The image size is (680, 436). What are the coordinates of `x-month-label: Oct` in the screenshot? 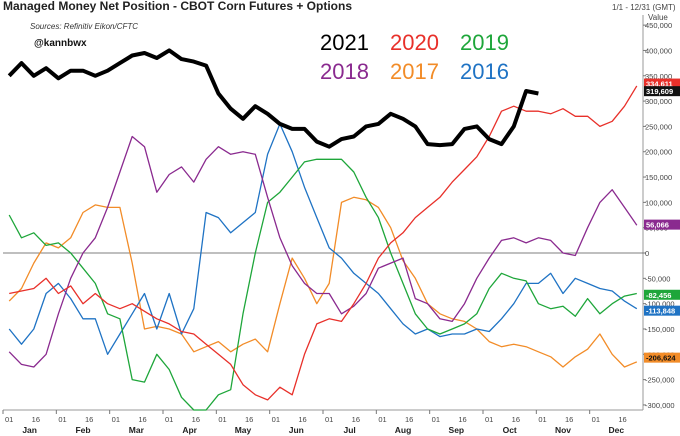 It's located at (510, 430).